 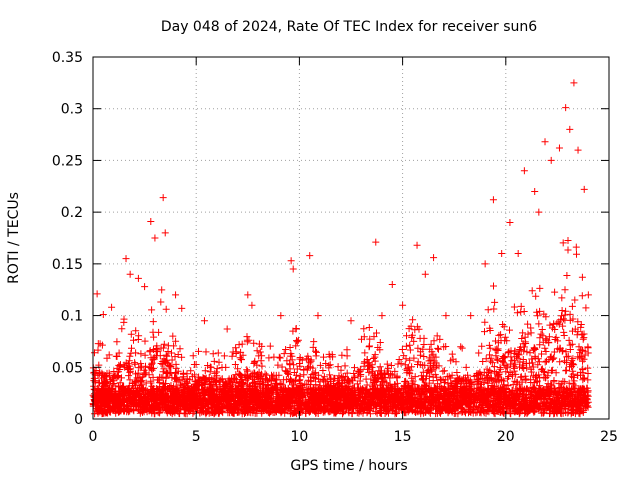 What do you see at coordinates (93, 437) in the screenshot?
I see `x-tick-label: 0` at bounding box center [93, 437].